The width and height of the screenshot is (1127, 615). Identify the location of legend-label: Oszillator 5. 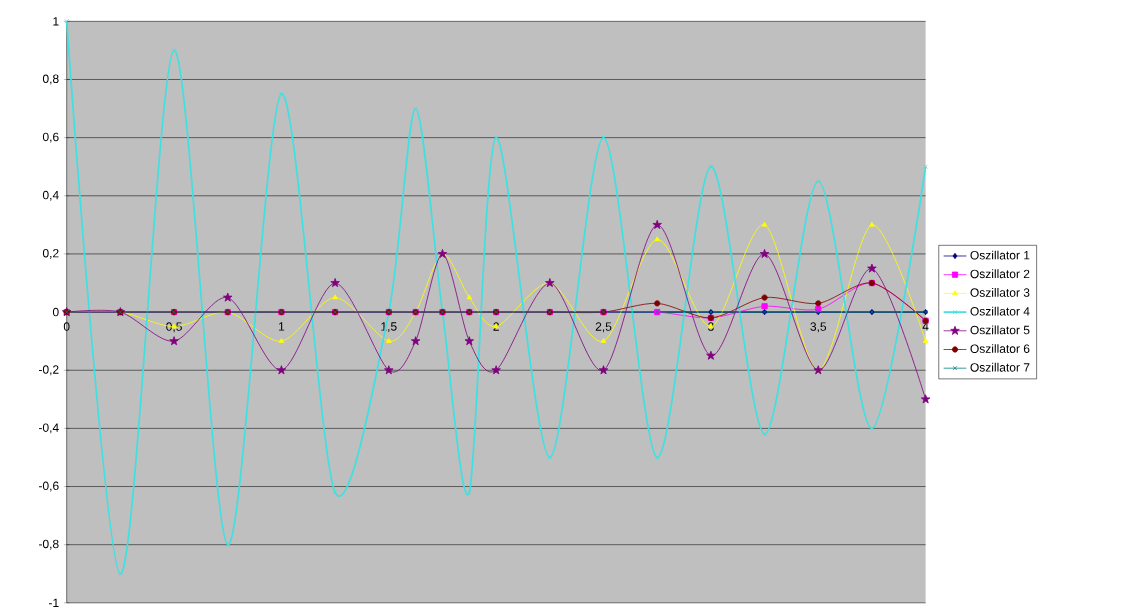
(1000, 330).